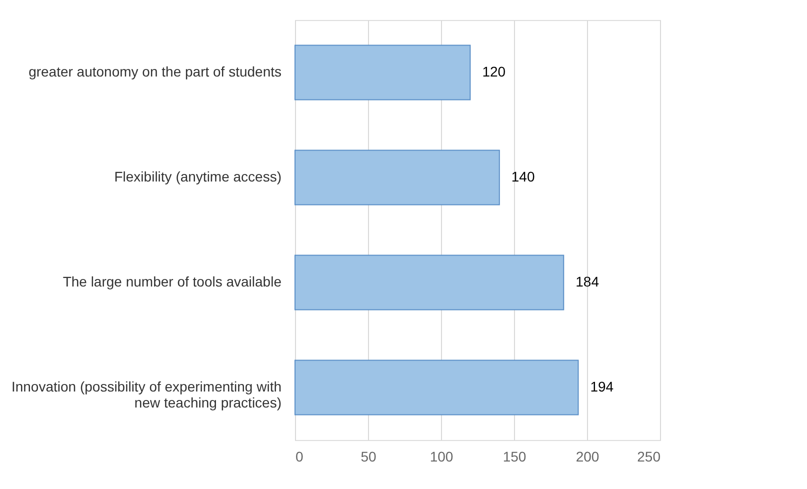  I want to click on y-tick-label: The large number of tools available, so click(172, 282).